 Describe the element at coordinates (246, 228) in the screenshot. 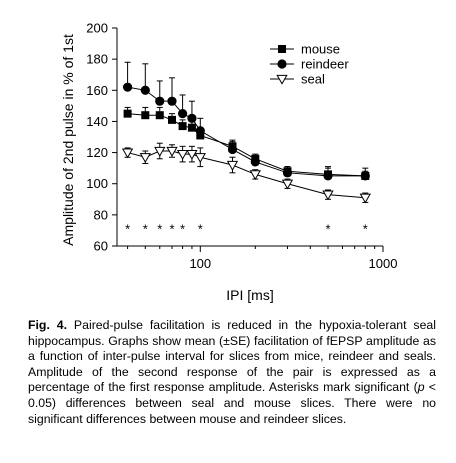

I see `significance-asterisks: * * * * * * * *` at that location.